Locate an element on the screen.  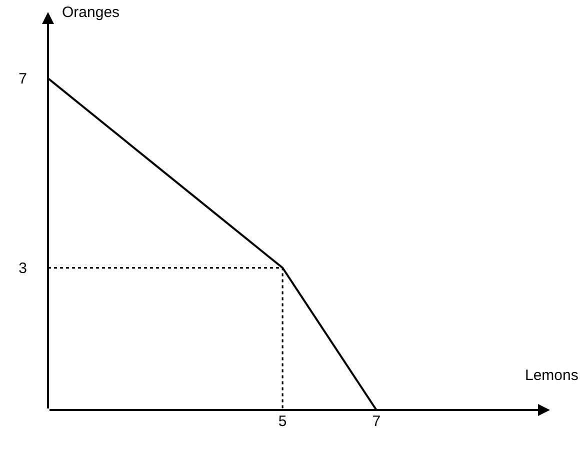
y-axis-title: Oranges is located at coordinates (91, 12).